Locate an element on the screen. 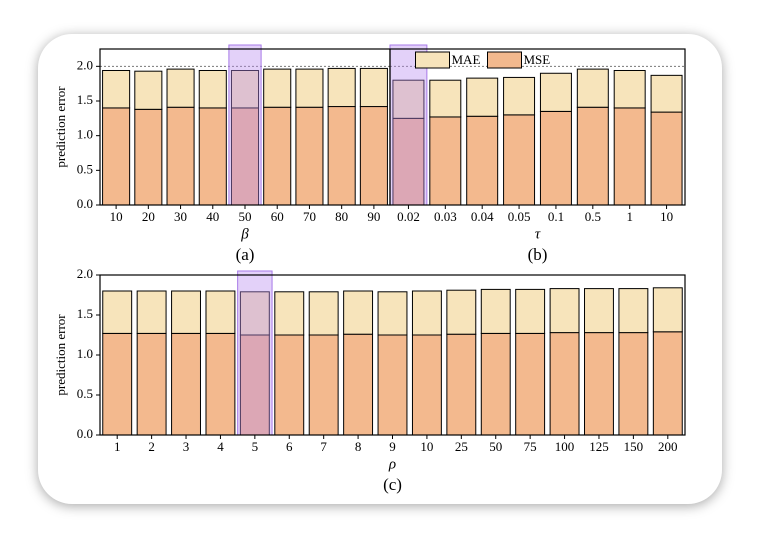 This screenshot has height=540, width=760. x-tick-label: 70 is located at coordinates (309, 216).